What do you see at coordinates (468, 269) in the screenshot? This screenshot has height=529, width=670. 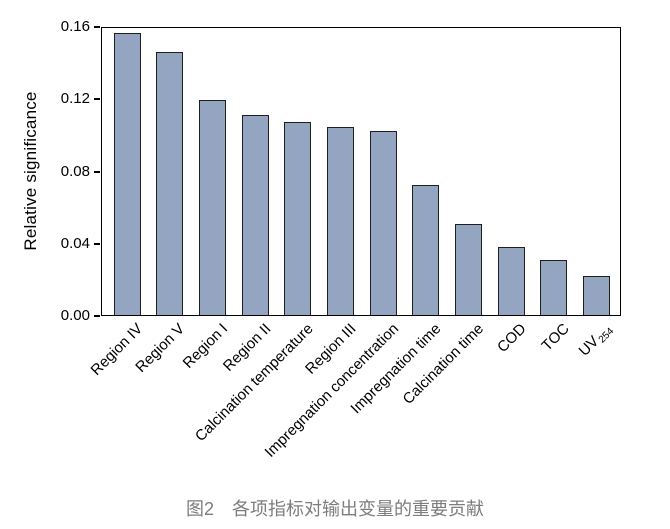 I see `bar-calcination-time` at bounding box center [468, 269].